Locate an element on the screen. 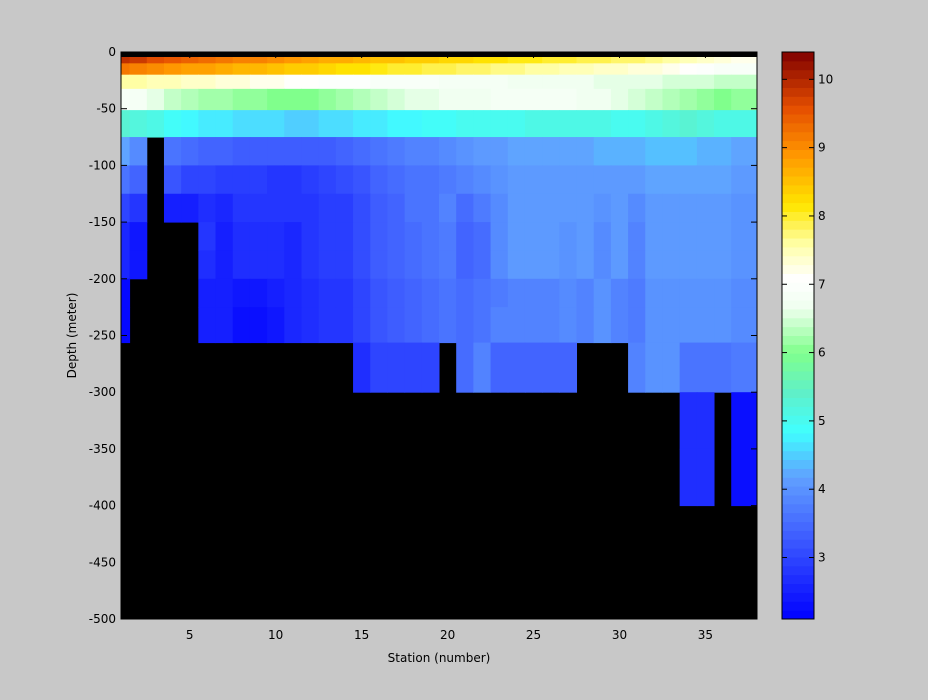 The height and width of the screenshot is (700, 928). x-tick-label: 15 is located at coordinates (361, 635).